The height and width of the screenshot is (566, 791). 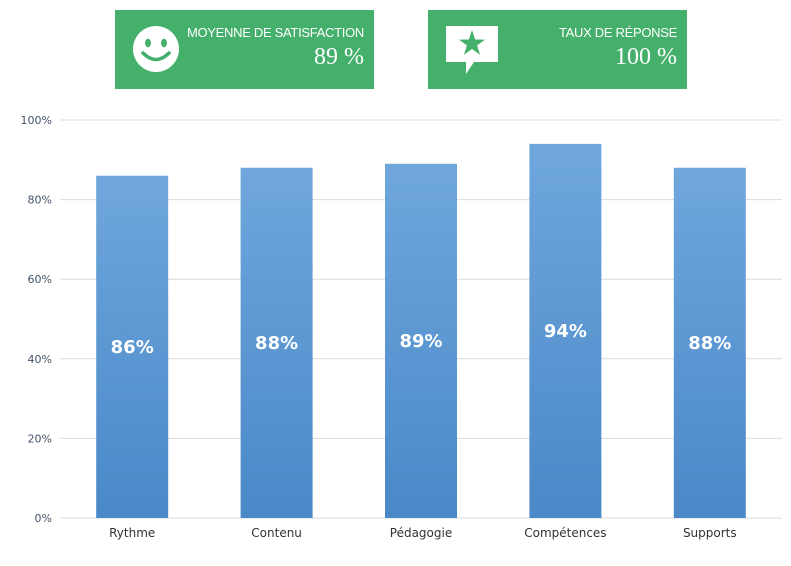 I want to click on x-tick-label: Pédagogie, so click(x=421, y=533).